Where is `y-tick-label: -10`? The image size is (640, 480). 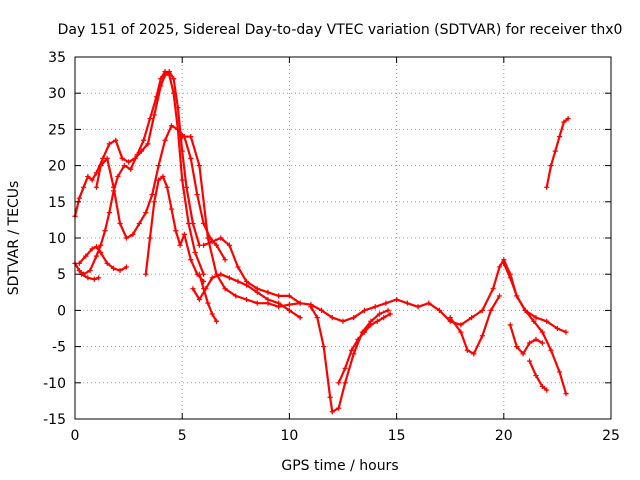
y-tick-label: -10 is located at coordinates (54, 384).